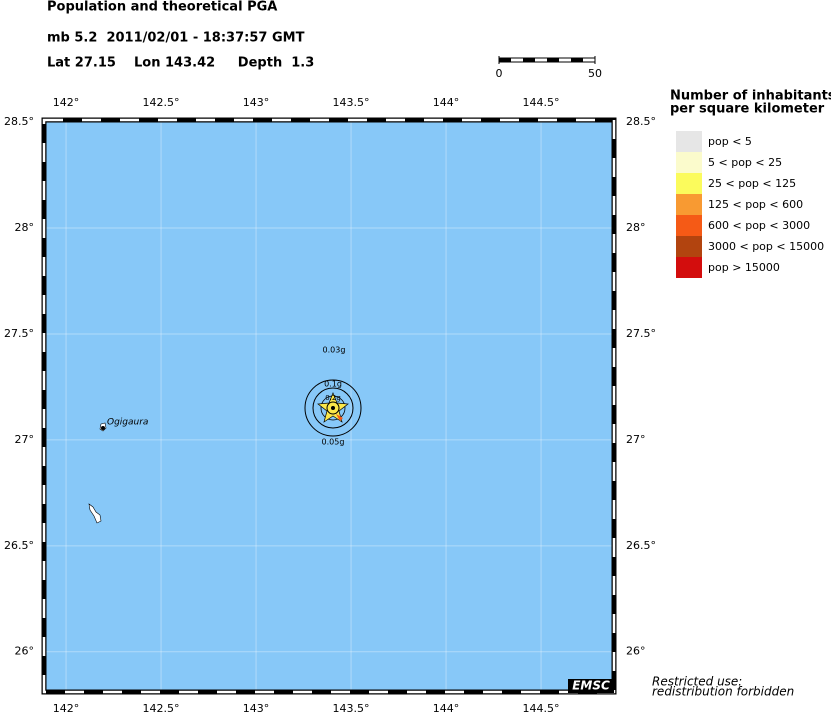  What do you see at coordinates (730, 141) in the screenshot?
I see `legend-label: pop < 5` at bounding box center [730, 141].